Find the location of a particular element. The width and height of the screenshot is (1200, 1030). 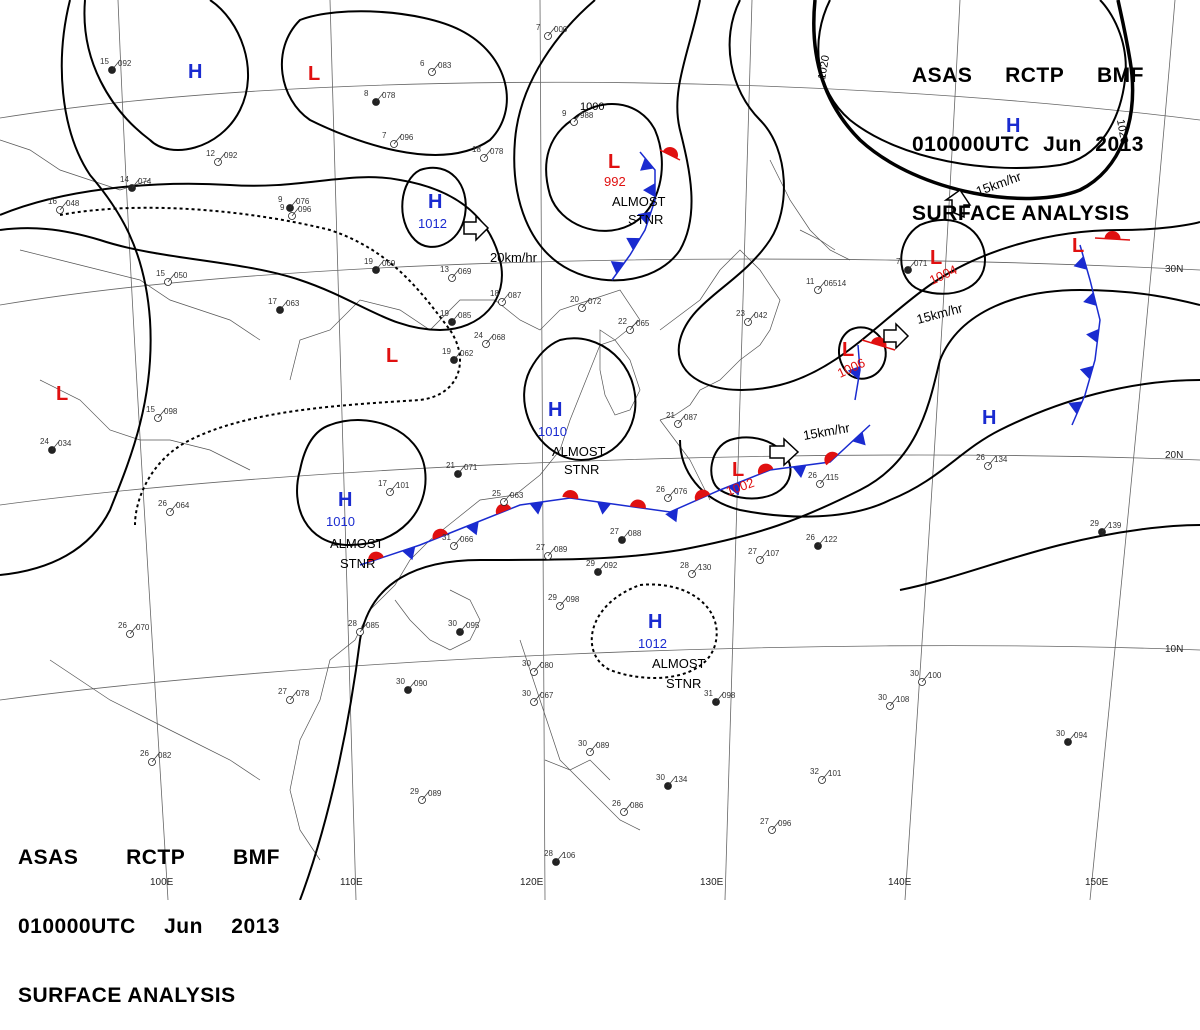

station-temperature: 16 is located at coordinates (52, 201).